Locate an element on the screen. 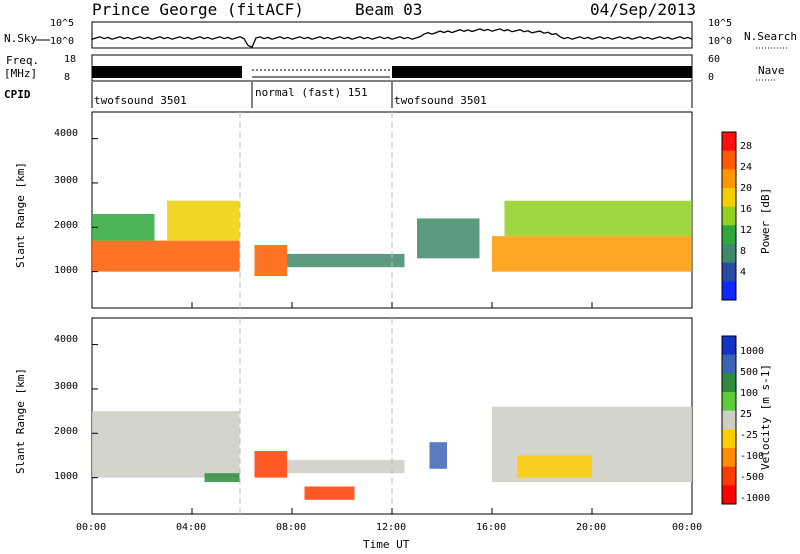  power-scale-label: Power [dB] is located at coordinates (765, 220).